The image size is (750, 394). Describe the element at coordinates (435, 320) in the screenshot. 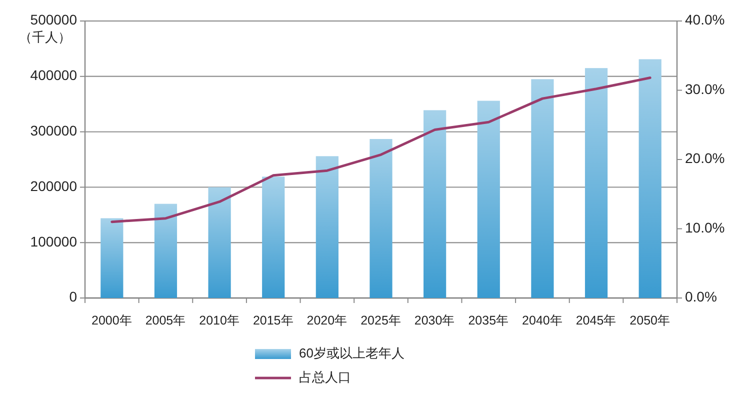

I see `xtick: 2030年` at that location.